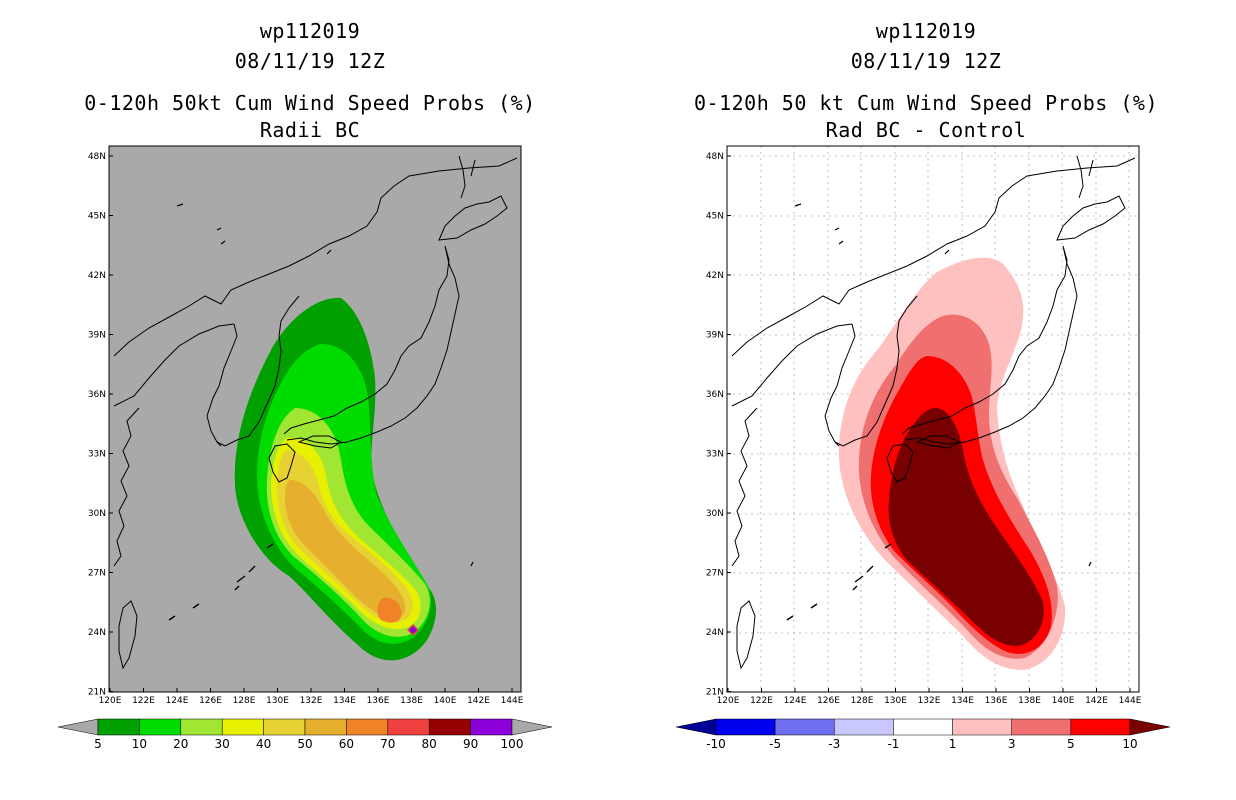 The width and height of the screenshot is (1236, 800). Describe the element at coordinates (1130, 701) in the screenshot. I see `right-lon-label: 144E` at that location.